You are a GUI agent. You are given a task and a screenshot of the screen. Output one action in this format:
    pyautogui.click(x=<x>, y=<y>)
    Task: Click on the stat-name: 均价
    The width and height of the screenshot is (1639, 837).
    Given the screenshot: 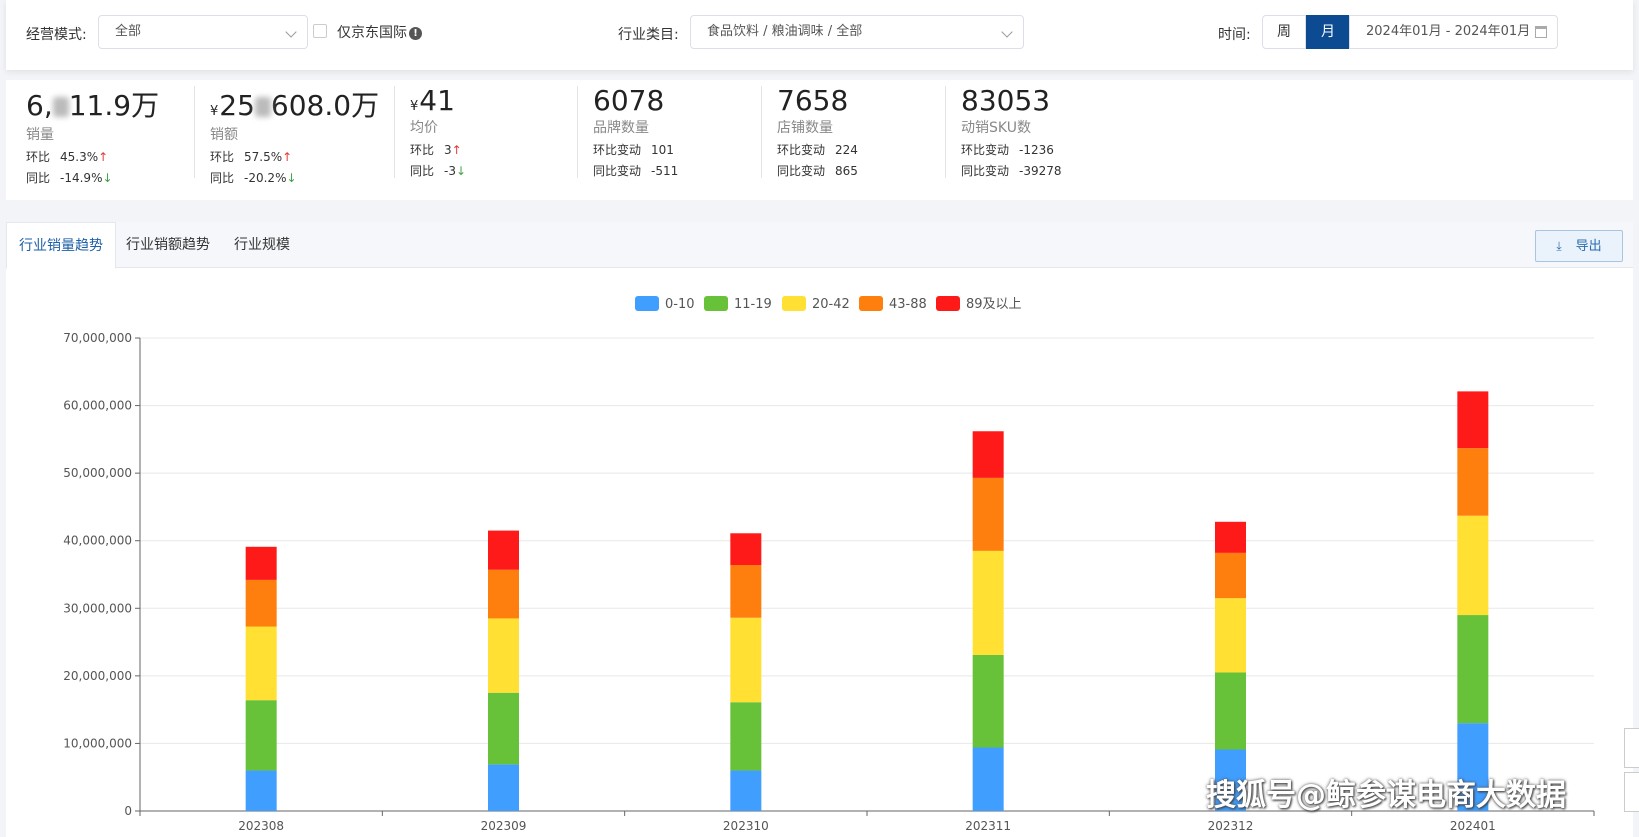 What is the action you would take?
    pyautogui.click(x=424, y=128)
    